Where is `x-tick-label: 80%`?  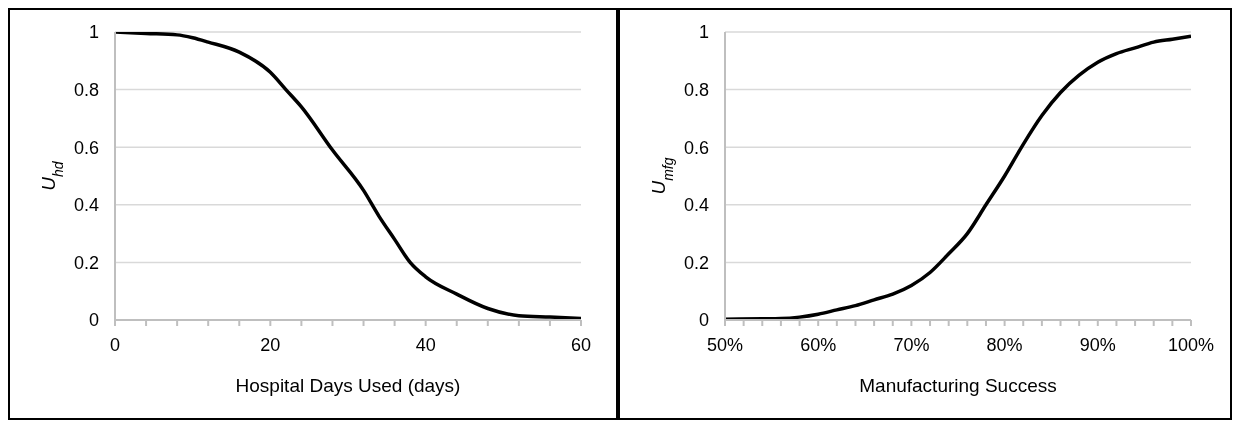 x-tick-label: 80% is located at coordinates (1004, 344).